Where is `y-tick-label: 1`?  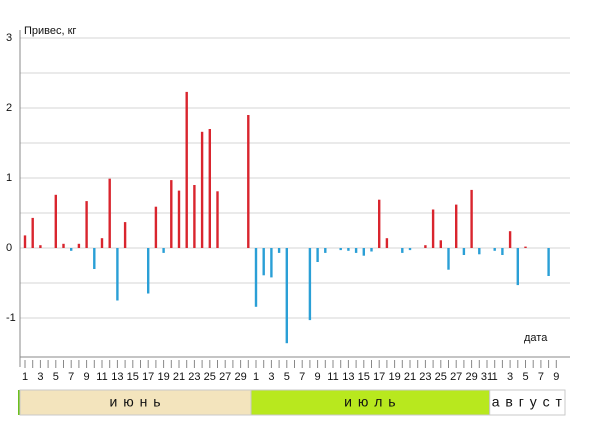
y-tick-label: 1 is located at coordinates (9, 178).